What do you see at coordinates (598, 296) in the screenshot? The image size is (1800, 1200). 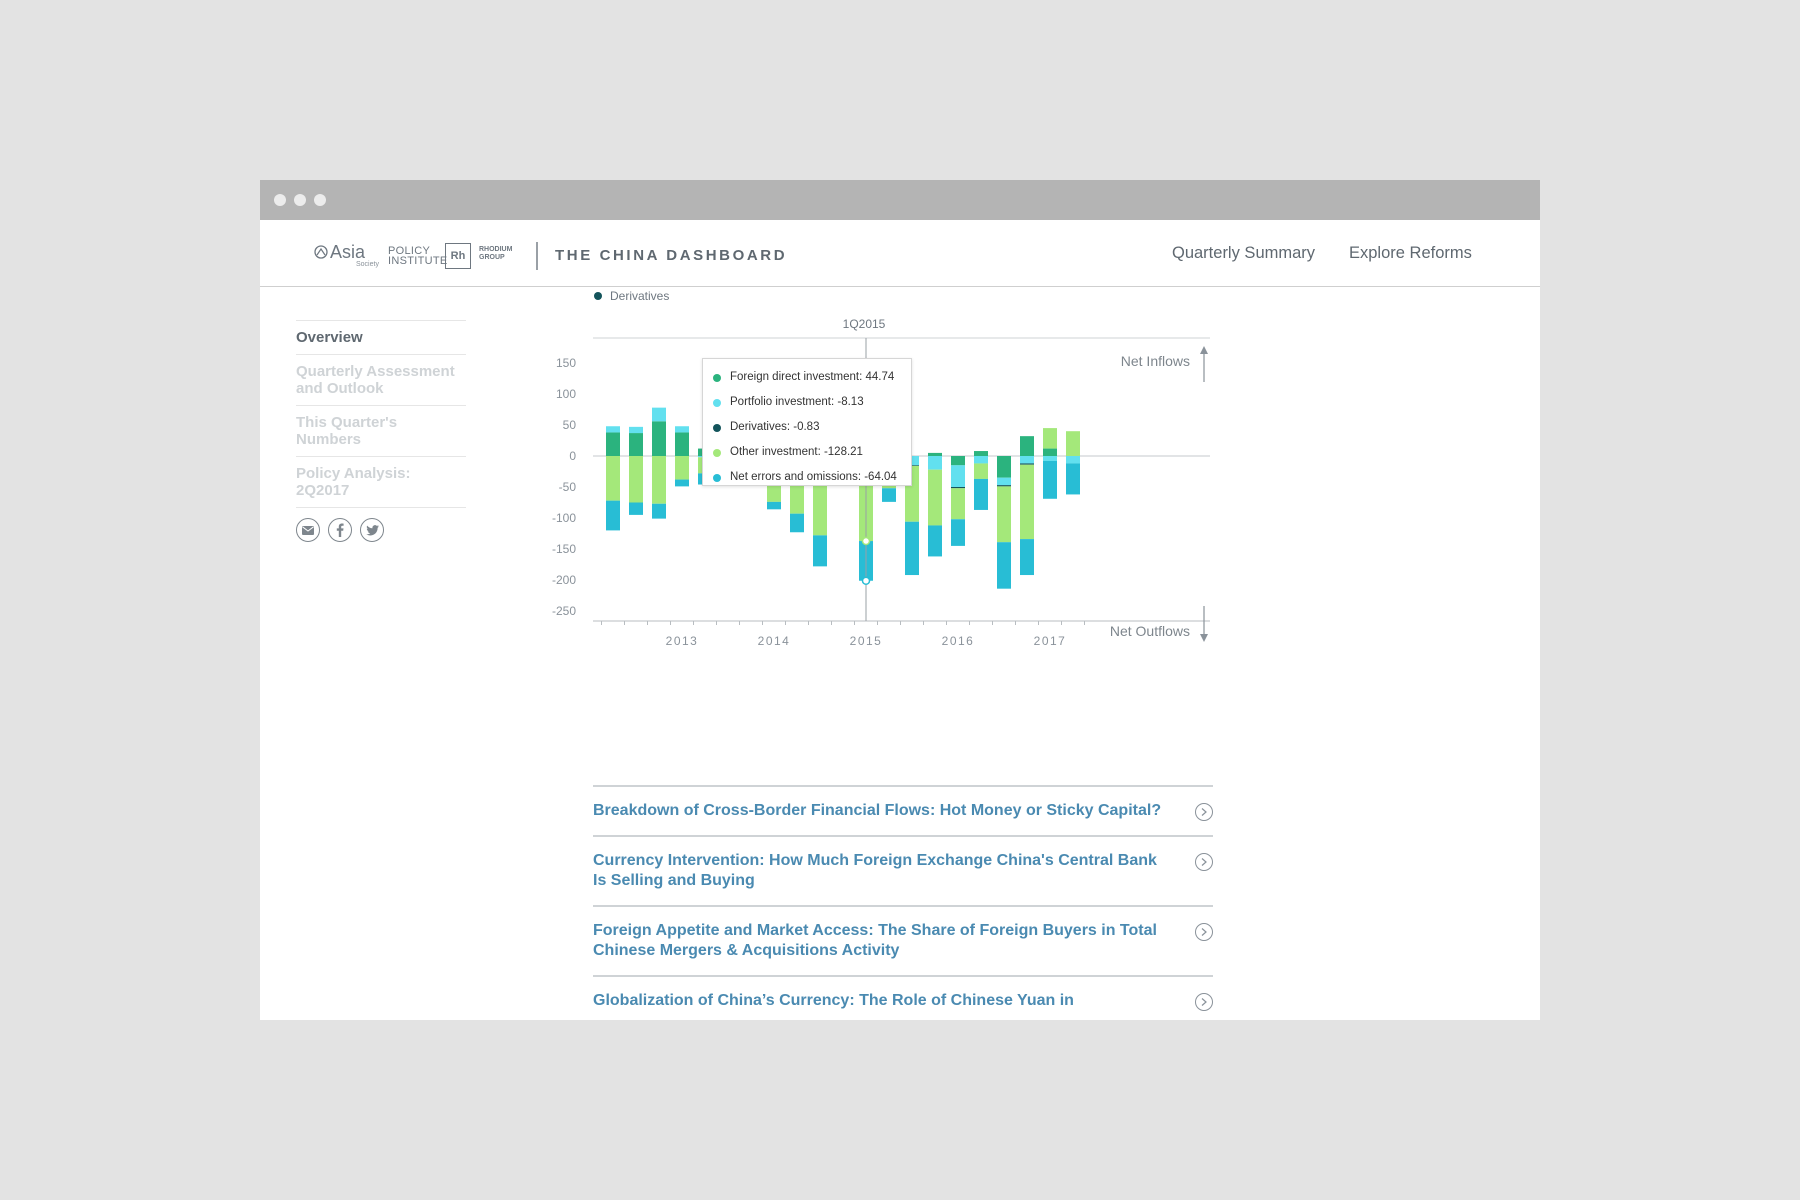 I see `legend-derivatives-dot` at bounding box center [598, 296].